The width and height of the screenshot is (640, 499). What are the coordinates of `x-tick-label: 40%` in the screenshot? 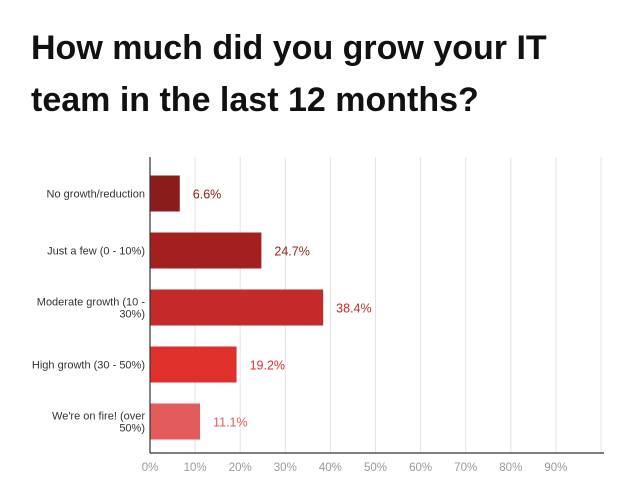 It's located at (330, 468).